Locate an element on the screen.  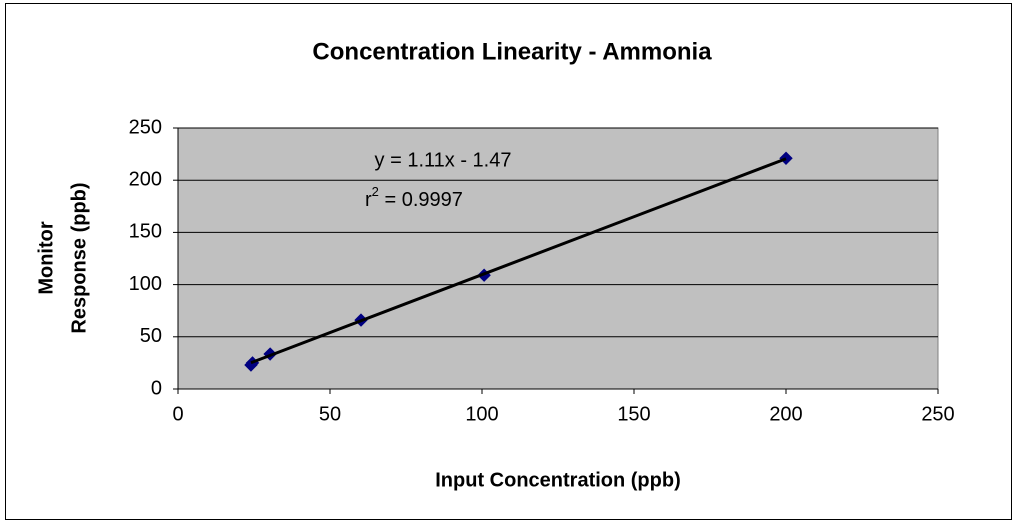
y-tick-label: 50 is located at coordinates (151, 336).